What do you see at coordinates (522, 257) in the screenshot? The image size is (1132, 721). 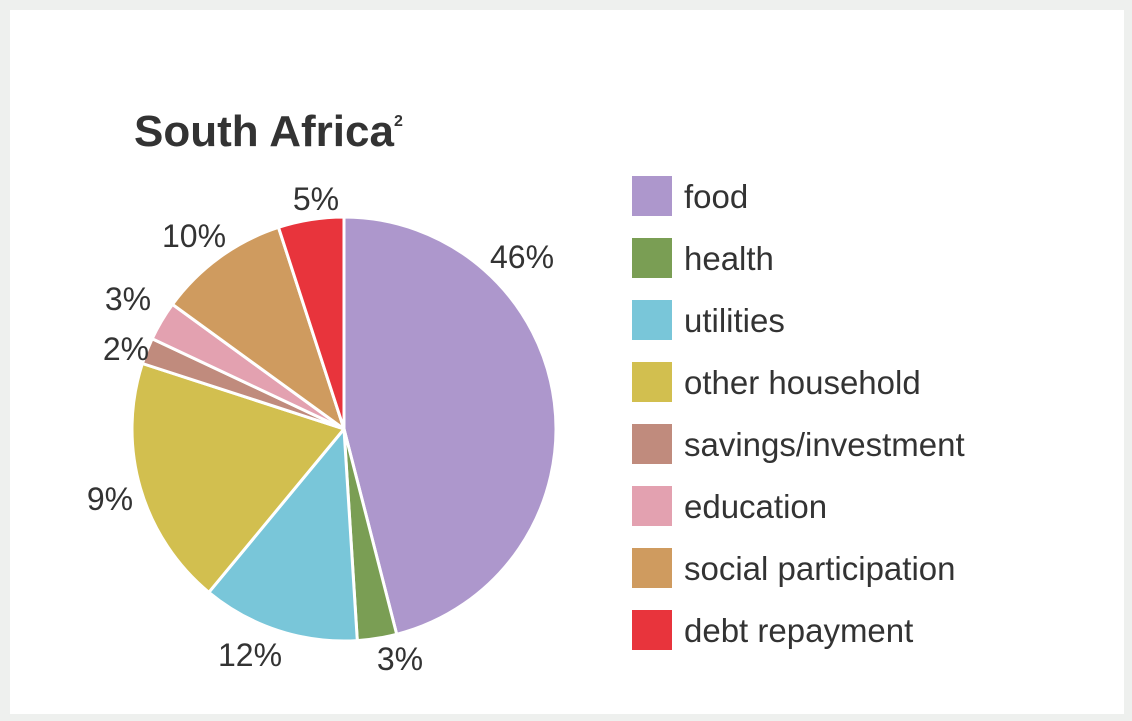 I see `slice-label-food: 46%` at bounding box center [522, 257].